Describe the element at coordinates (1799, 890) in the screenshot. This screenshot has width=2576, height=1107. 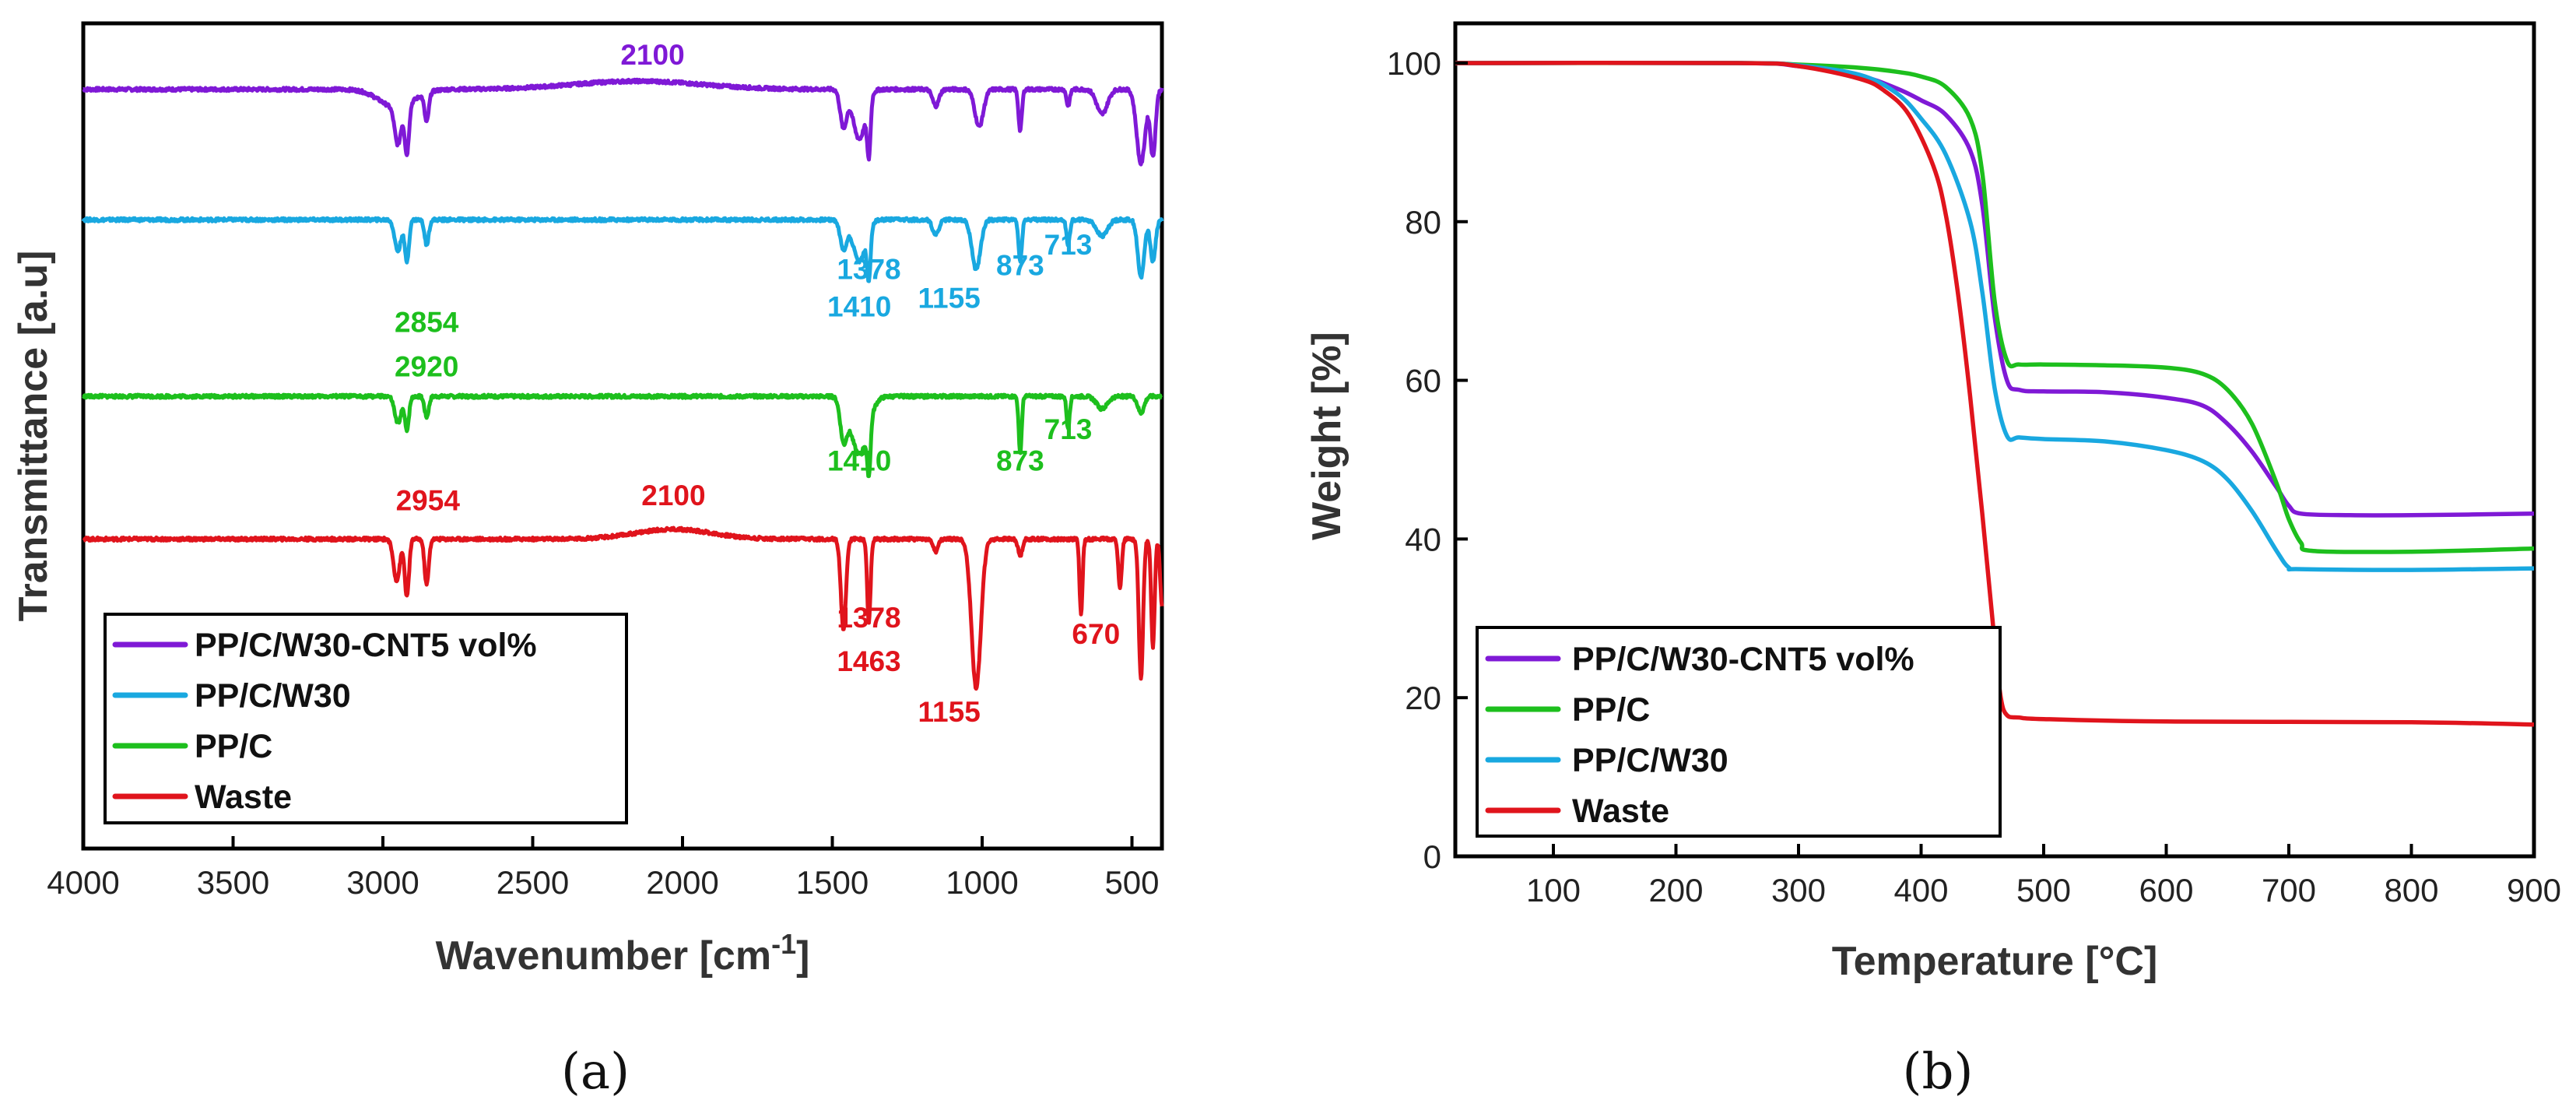
I see `panel-b-x-tick-label: 300` at that location.